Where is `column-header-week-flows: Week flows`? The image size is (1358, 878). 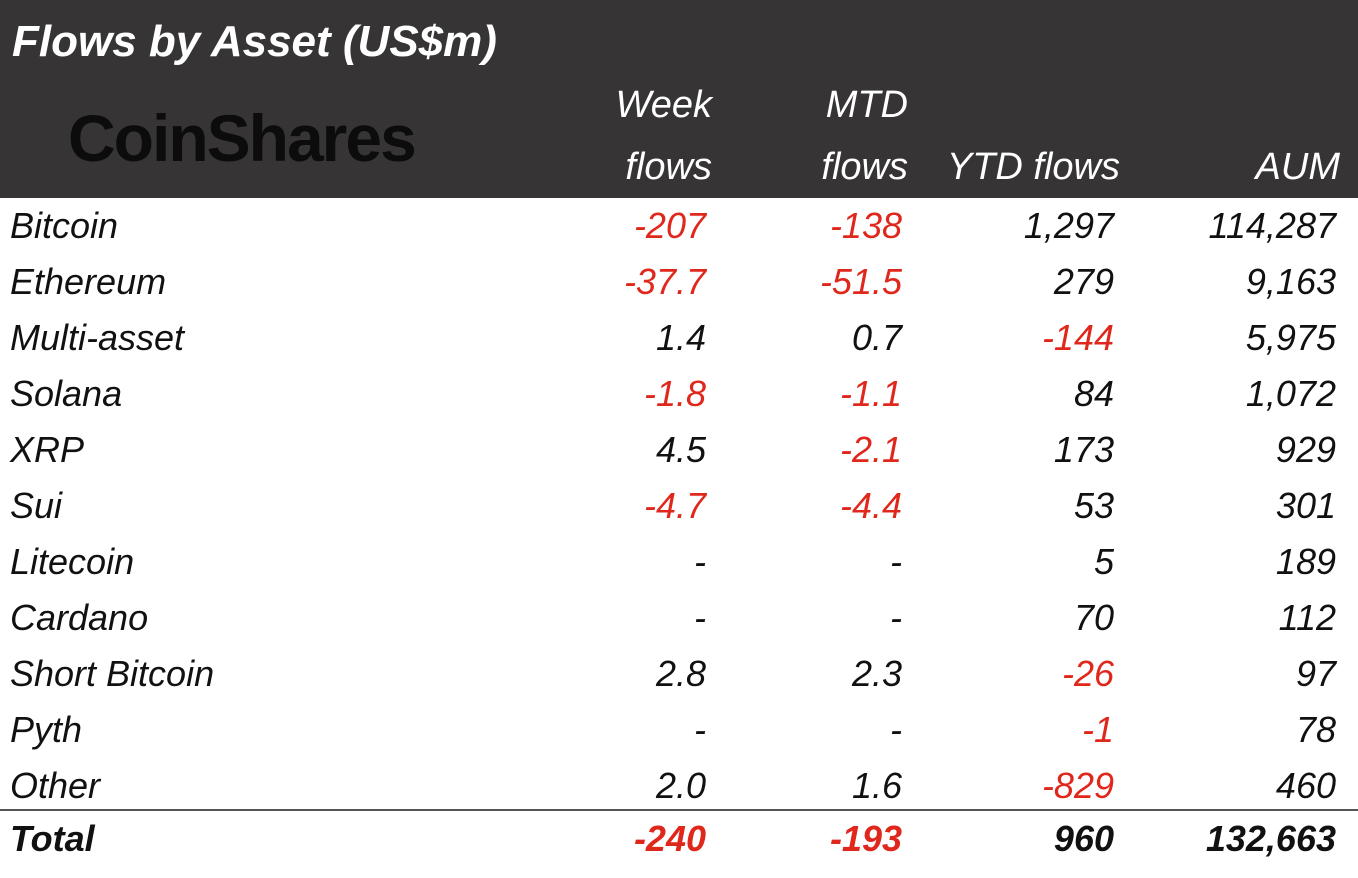
column-header-week-flows: Week flows is located at coordinates (664, 136).